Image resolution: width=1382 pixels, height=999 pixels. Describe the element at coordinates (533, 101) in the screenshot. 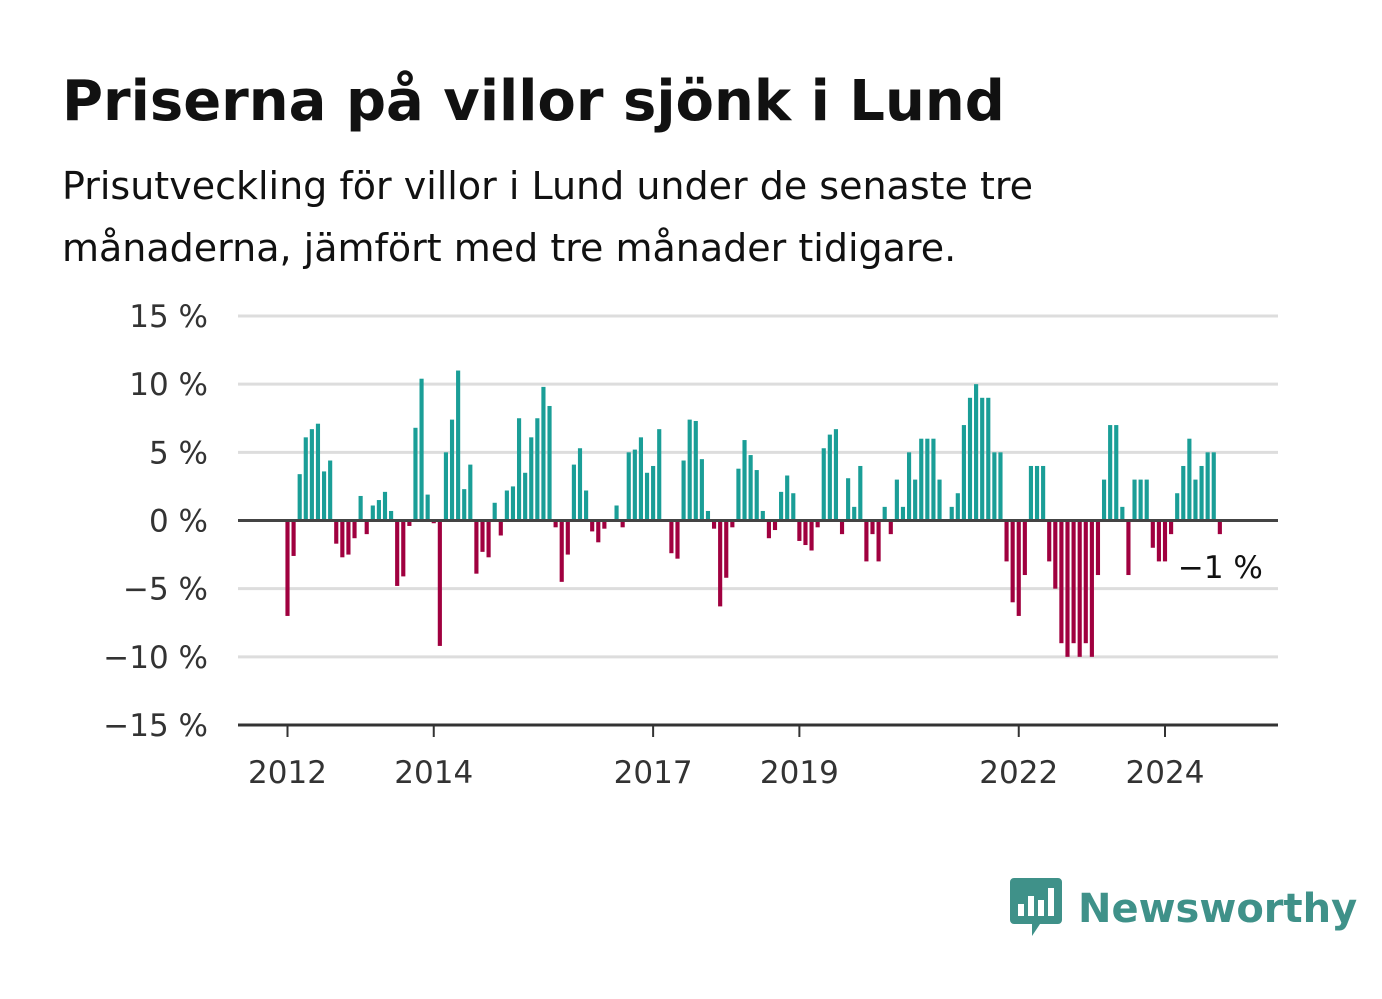

I see `chart-title: Priserna på villor sjönk i Lund` at that location.